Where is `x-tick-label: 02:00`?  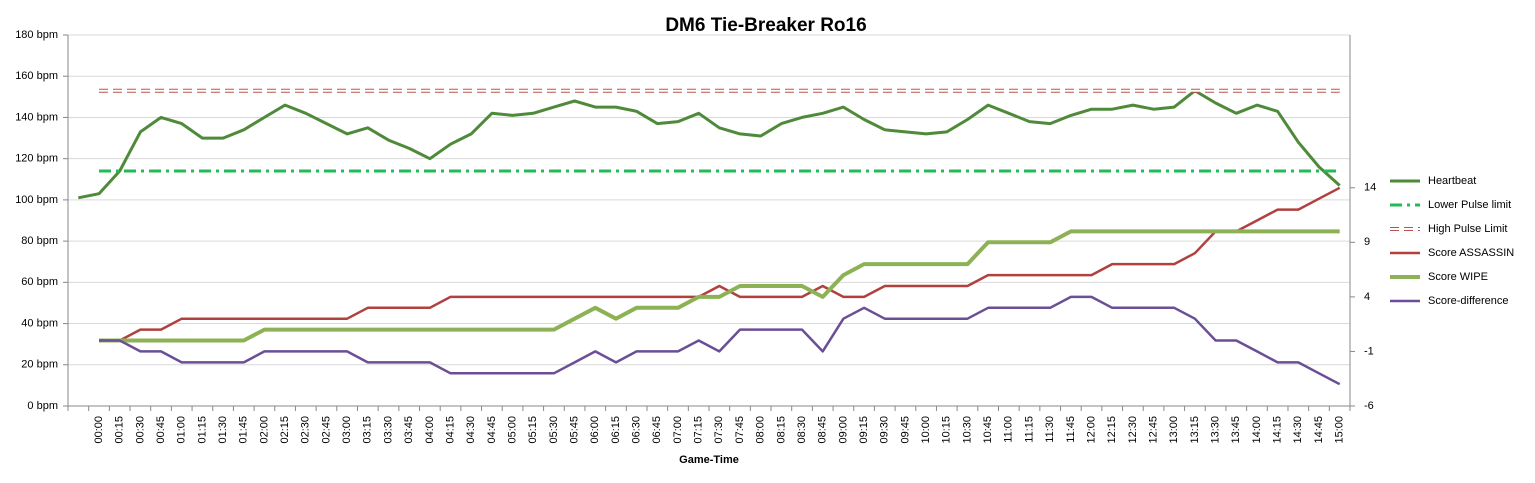
x-tick-label: 02:00 is located at coordinates (264, 430).